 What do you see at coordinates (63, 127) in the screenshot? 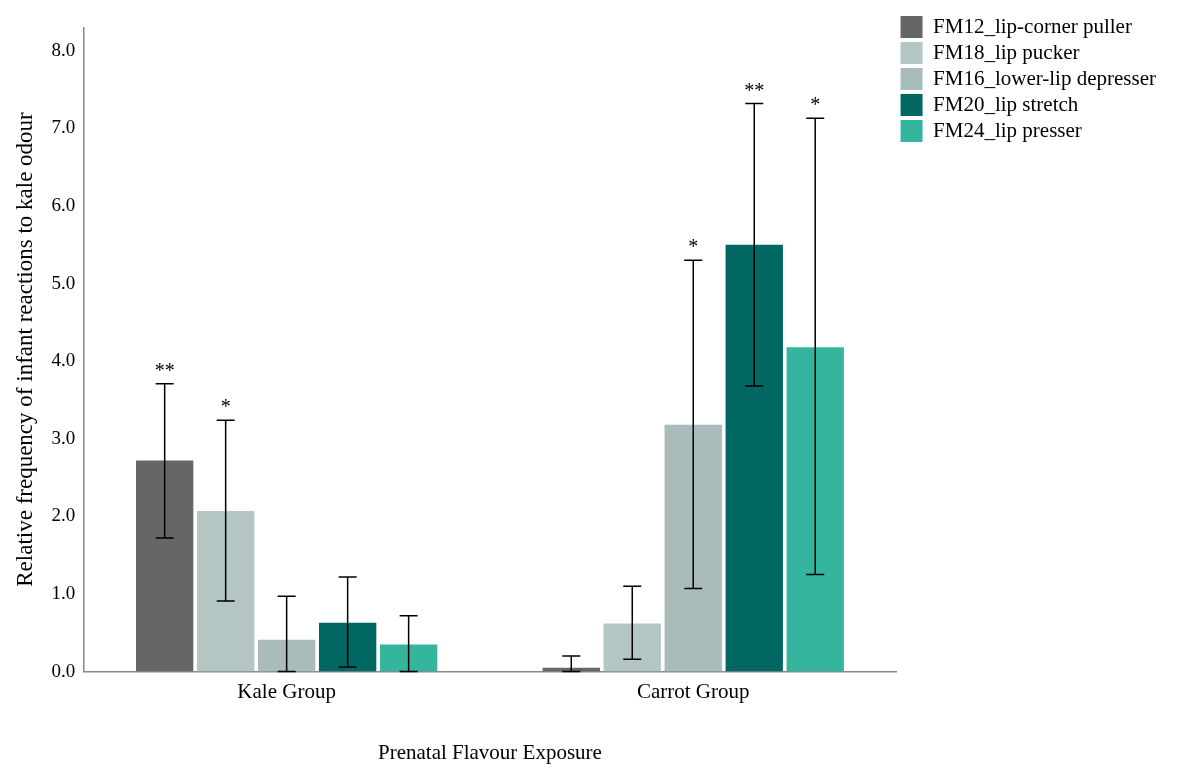
I see `y-tick-label: 7.0` at bounding box center [63, 127].